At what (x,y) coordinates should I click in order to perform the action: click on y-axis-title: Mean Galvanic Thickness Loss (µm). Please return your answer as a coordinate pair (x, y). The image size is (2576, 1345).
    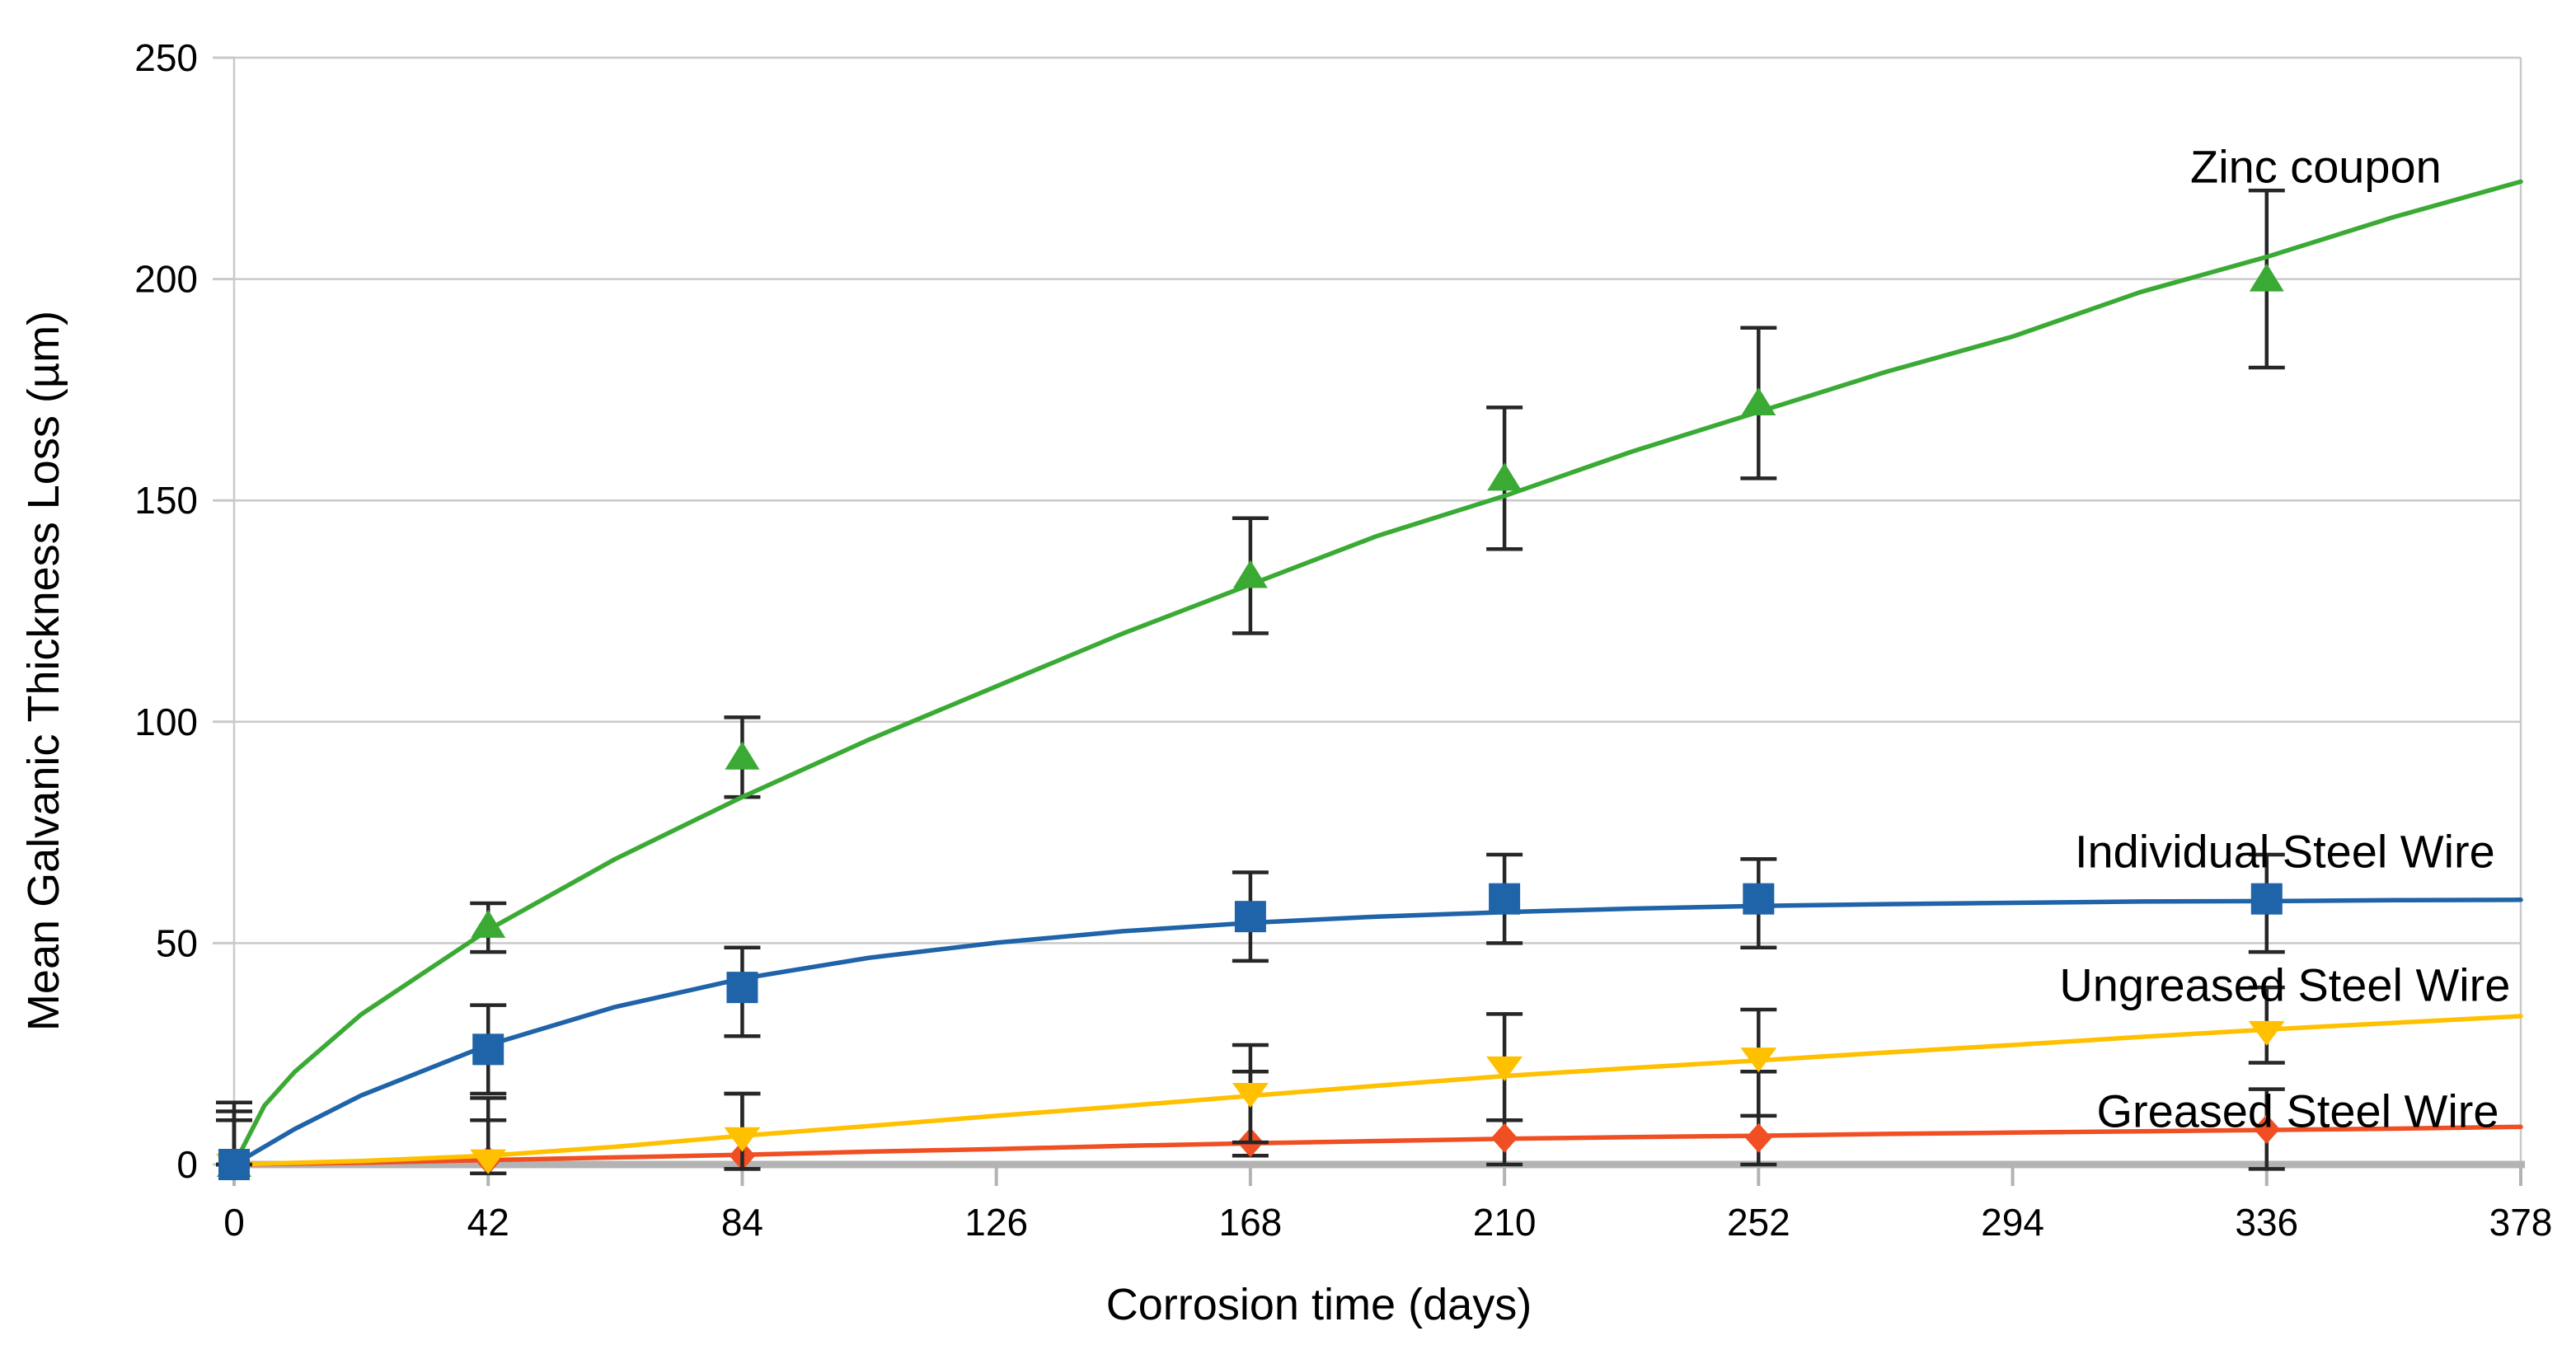
    Looking at the image, I should click on (44, 671).